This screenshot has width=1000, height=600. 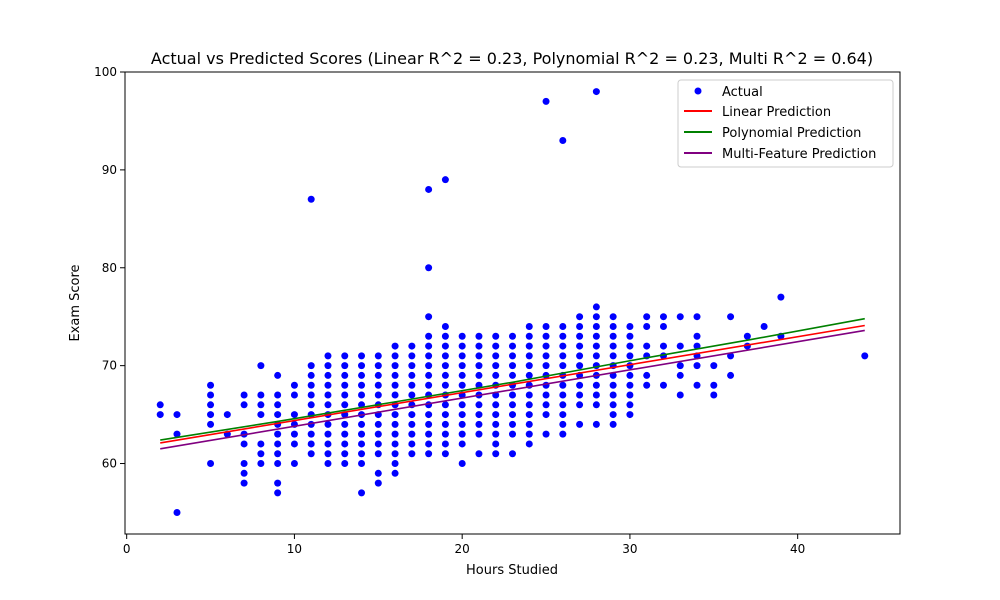 What do you see at coordinates (791, 133) in the screenshot?
I see `legend-label-polynomial: Polynomial Prediction` at bounding box center [791, 133].